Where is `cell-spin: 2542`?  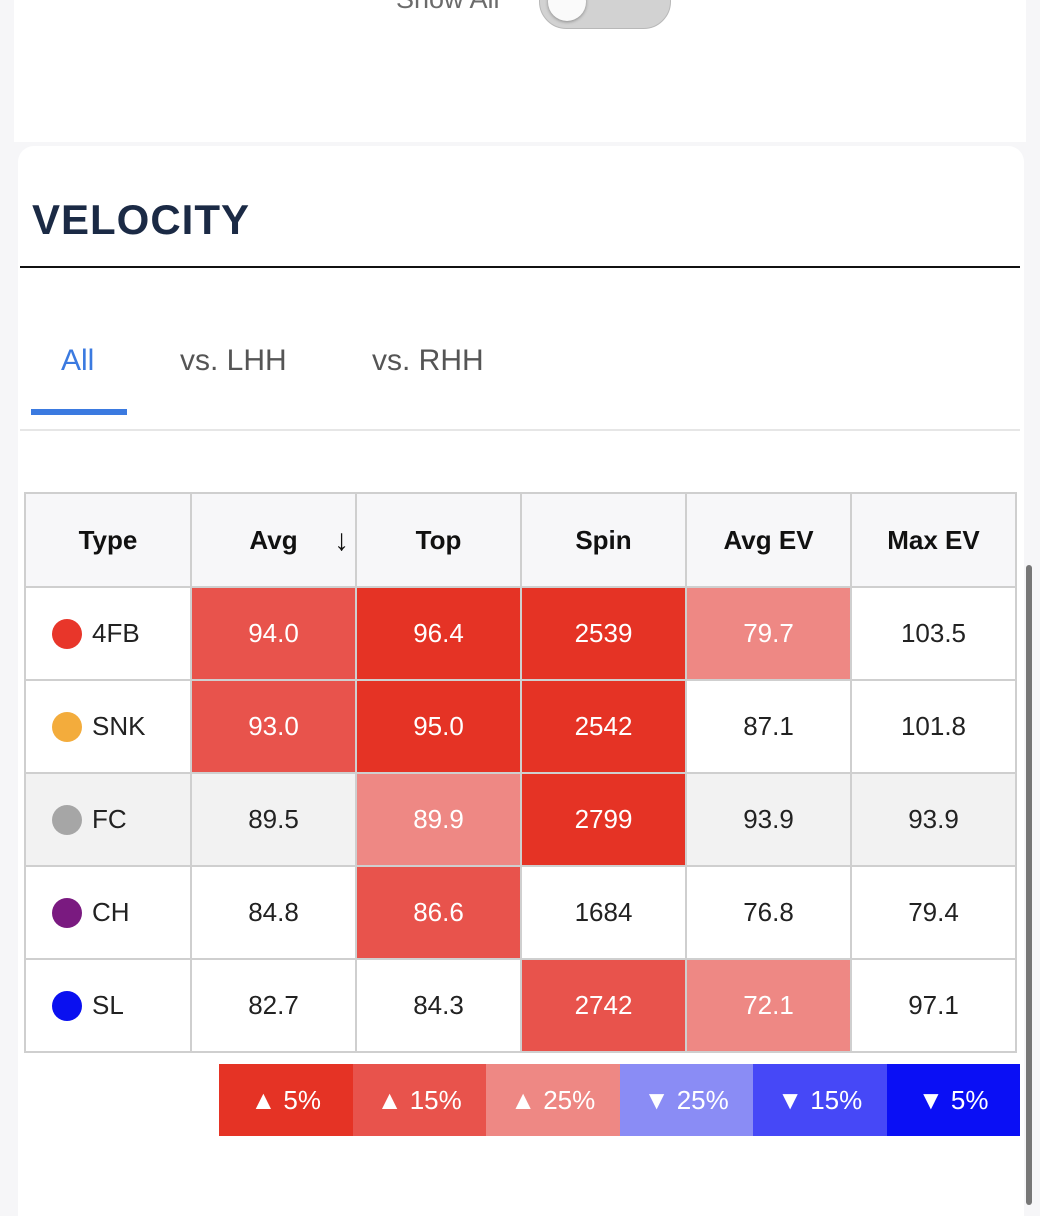
cell-spin: 2542 is located at coordinates (603, 726).